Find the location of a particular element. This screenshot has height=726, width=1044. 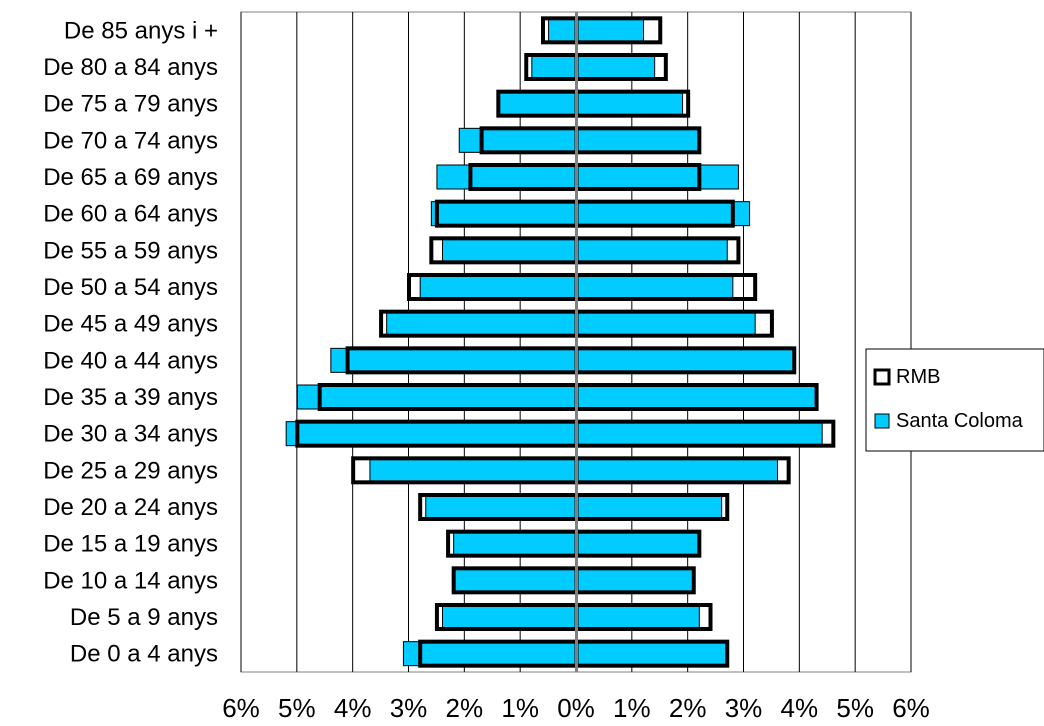

age-group-label: De 45 a 49 anys is located at coordinates (130, 324).